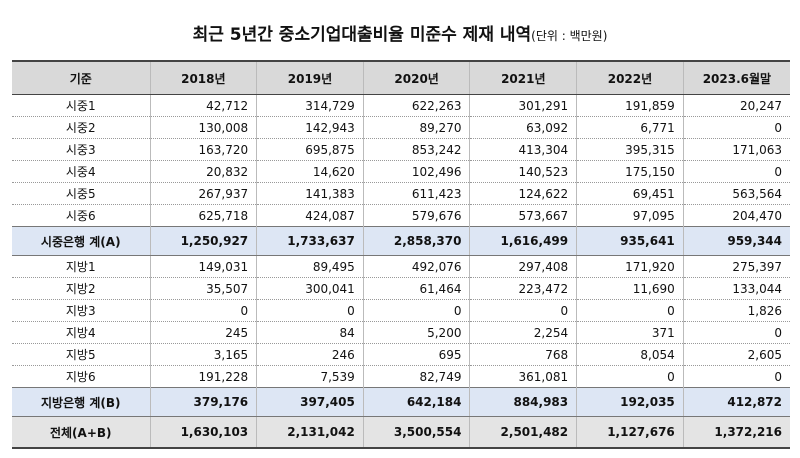  I want to click on row-label: 시중은행 계(A), so click(81, 241).